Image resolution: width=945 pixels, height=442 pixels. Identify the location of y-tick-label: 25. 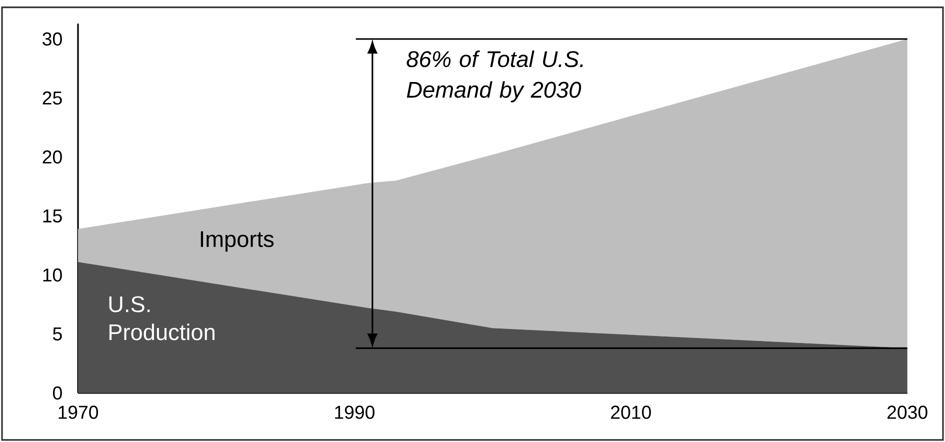
(52, 98).